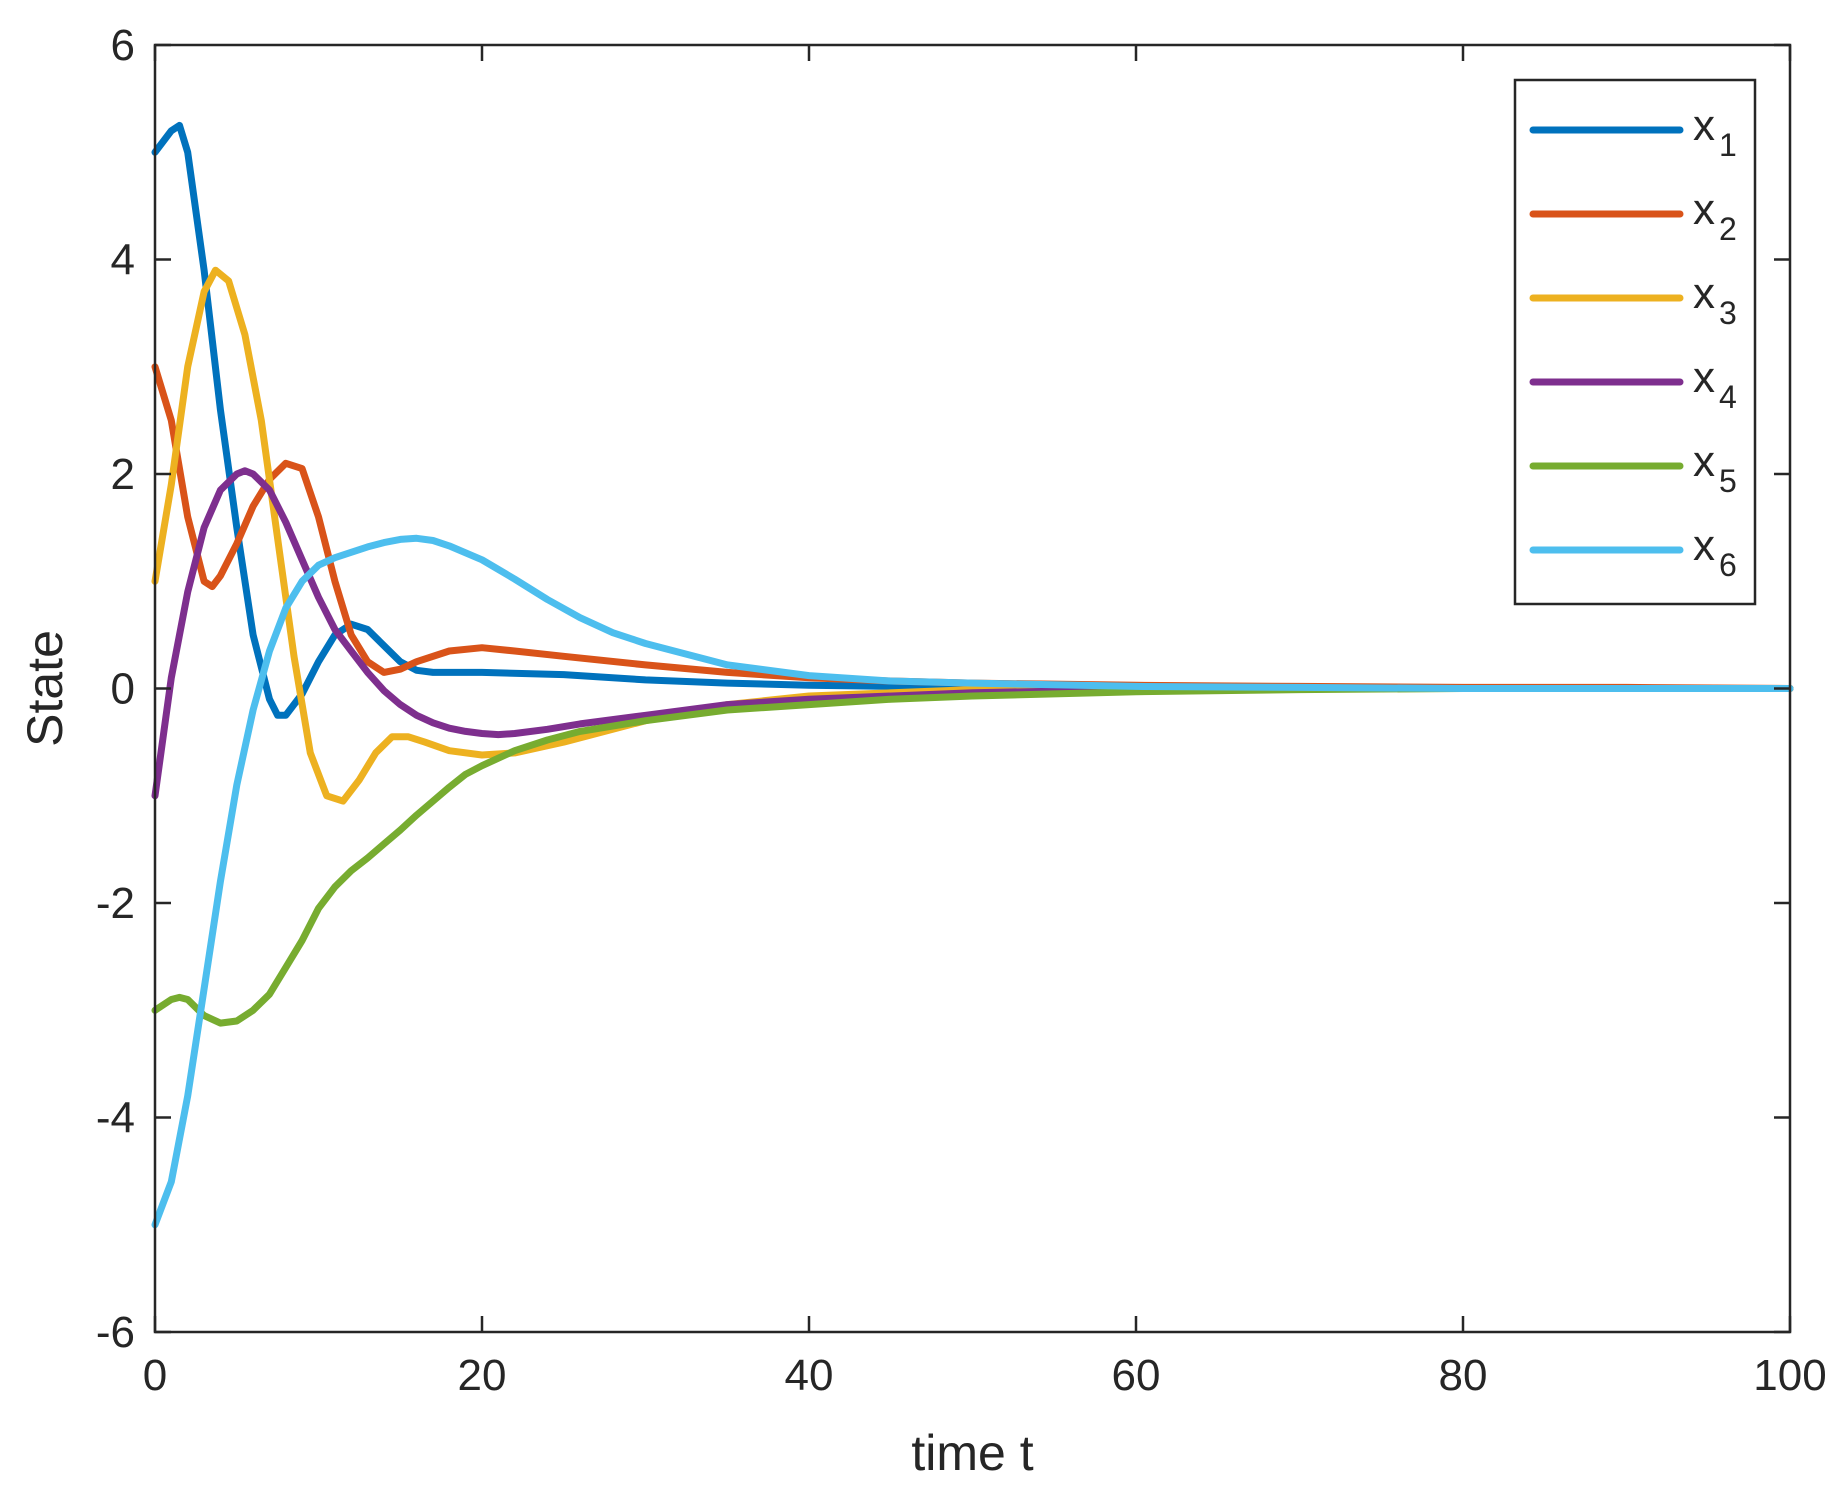 The height and width of the screenshot is (1495, 1837). Describe the element at coordinates (115, 903) in the screenshot. I see `y-tick-label: -2` at that location.